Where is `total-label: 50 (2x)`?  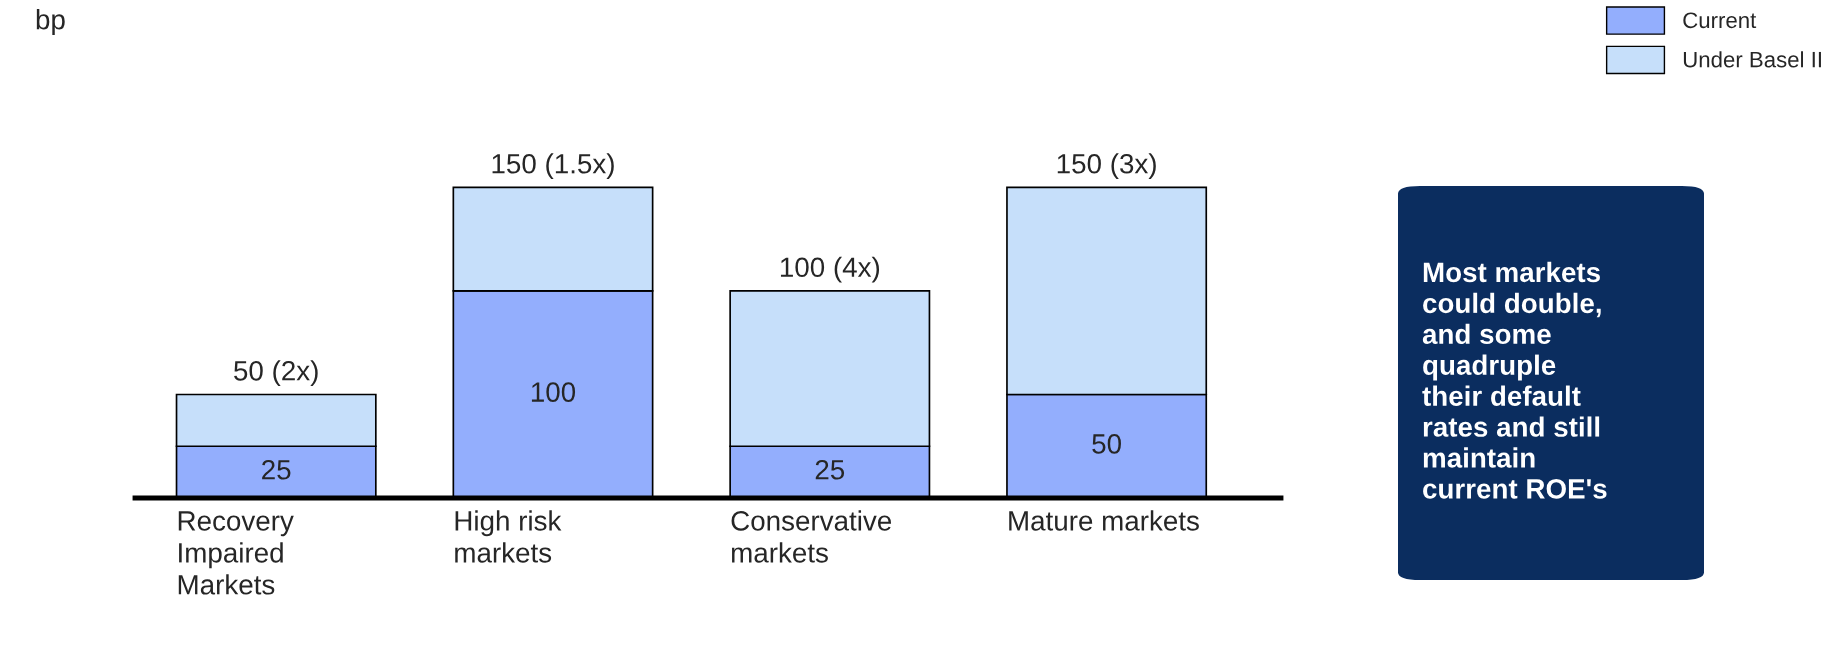 total-label: 50 (2x) is located at coordinates (276, 373).